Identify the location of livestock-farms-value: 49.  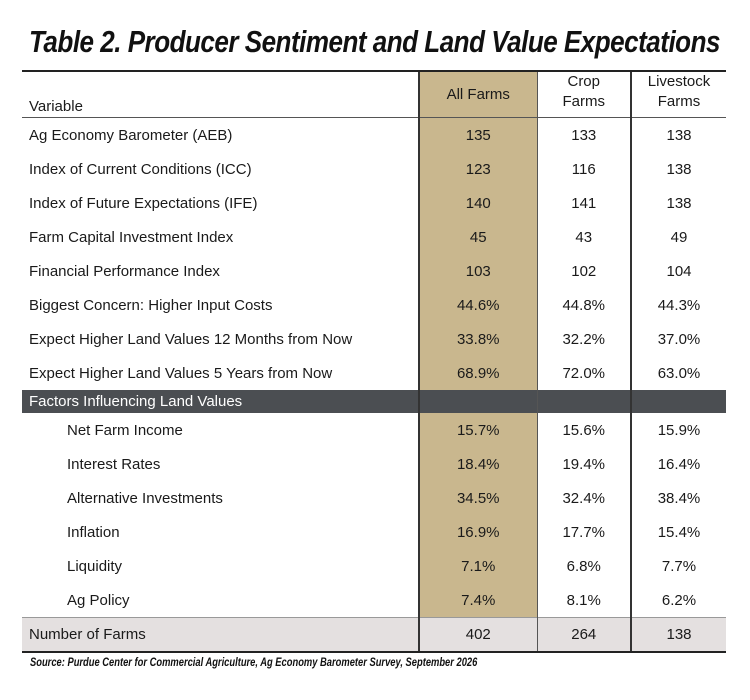
(678, 237).